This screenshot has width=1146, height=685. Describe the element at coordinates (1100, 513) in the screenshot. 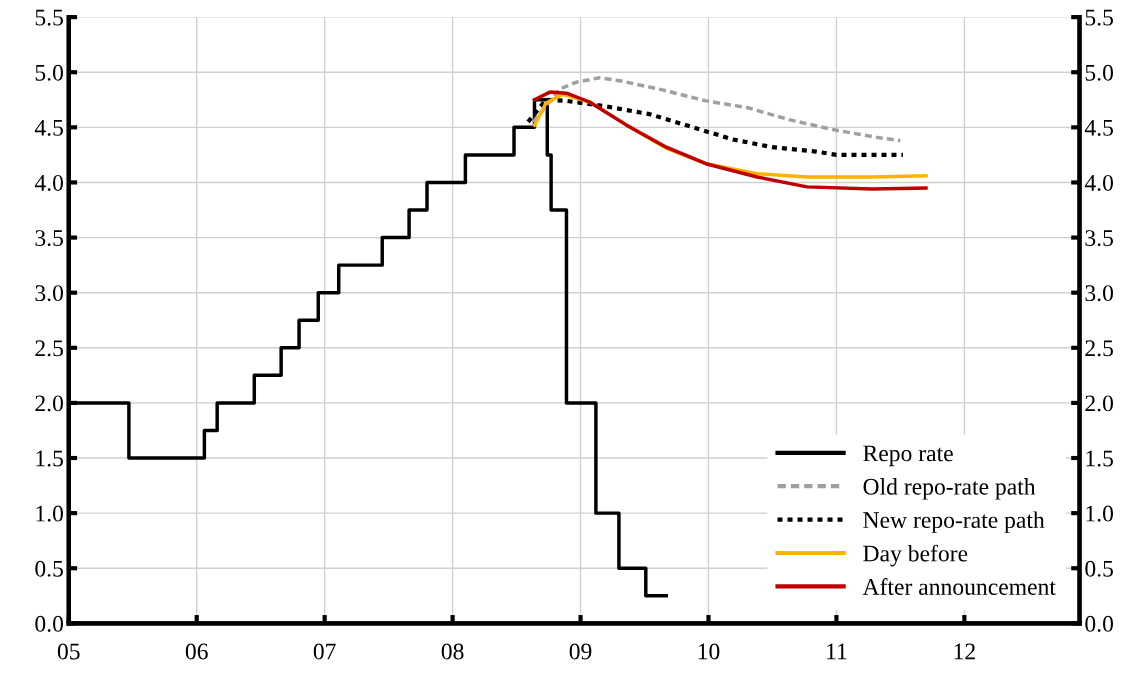

I see `y2-tick-label: 1.0` at that location.